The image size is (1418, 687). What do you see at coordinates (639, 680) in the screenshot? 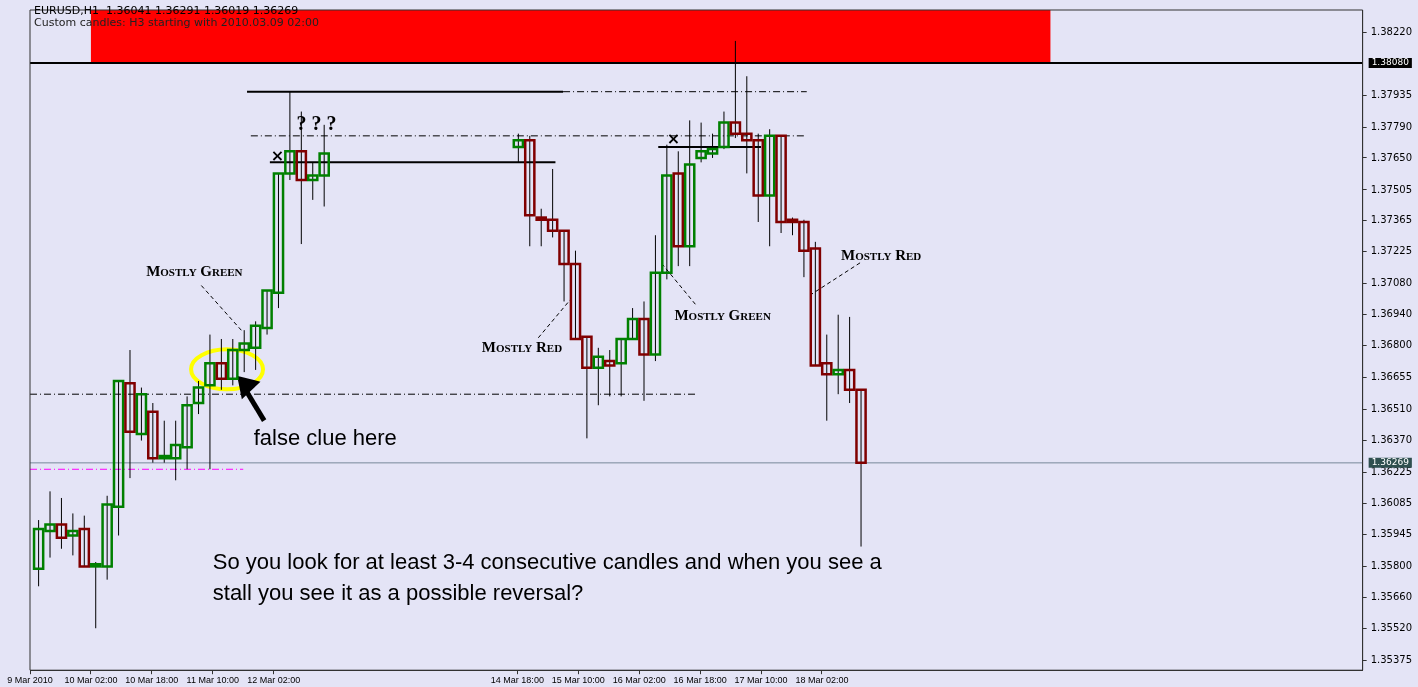
I see `x-tick-label: 16 Mar 02:00` at bounding box center [639, 680].